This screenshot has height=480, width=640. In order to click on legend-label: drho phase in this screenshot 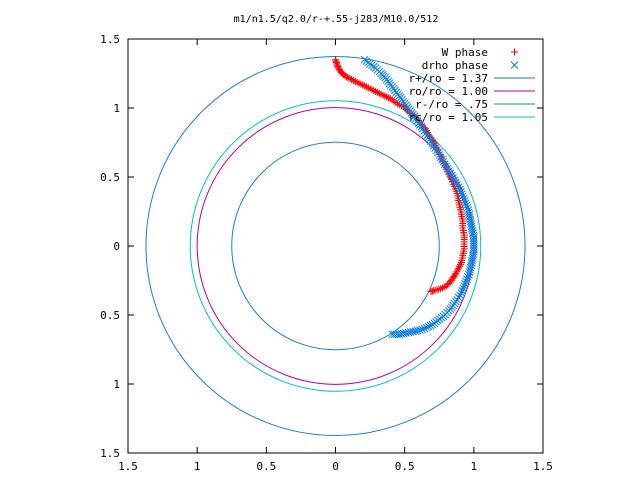, I will do `click(455, 65)`.